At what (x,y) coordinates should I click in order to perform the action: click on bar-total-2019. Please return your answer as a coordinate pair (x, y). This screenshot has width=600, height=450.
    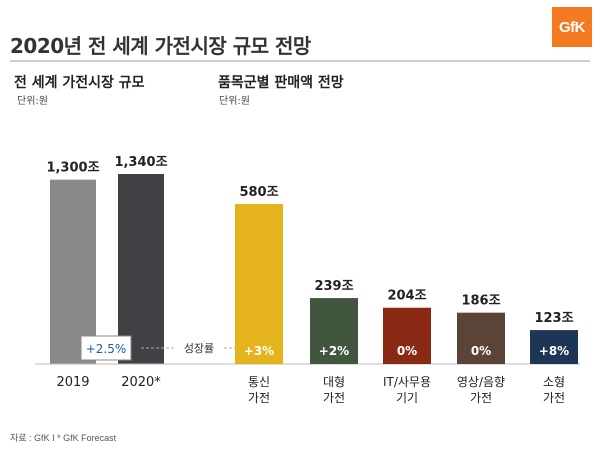
    Looking at the image, I should click on (73, 271).